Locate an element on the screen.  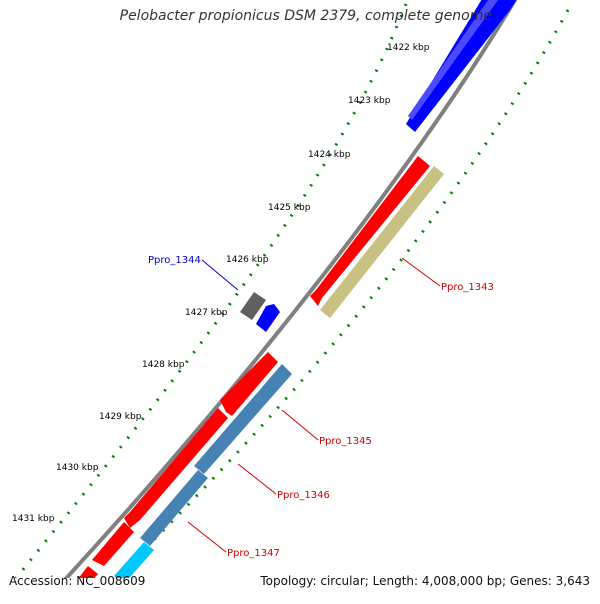
tick-label: 1424 kbp is located at coordinates (329, 155).